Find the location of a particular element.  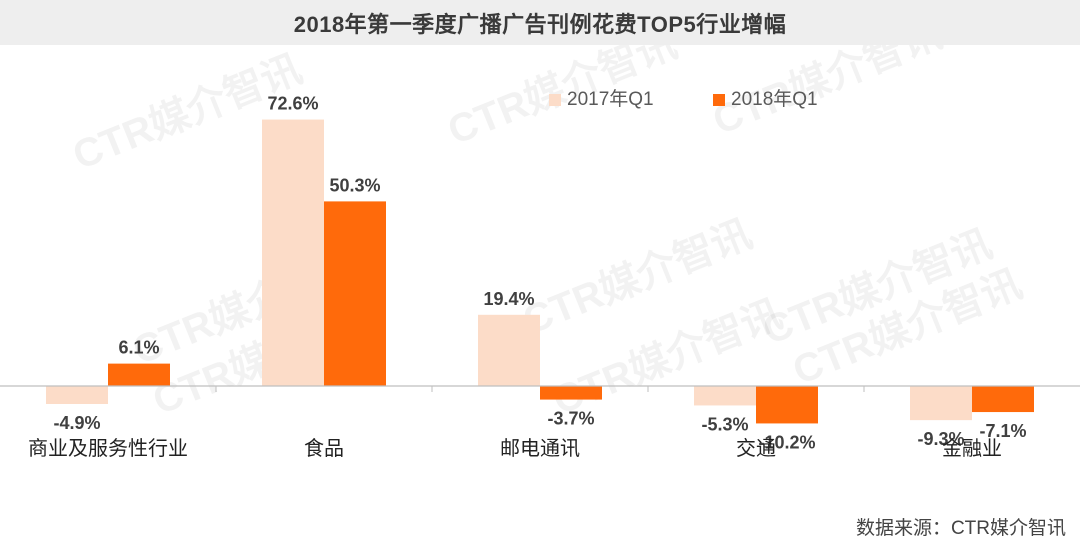

legend: 2017年Q1 2018年Q1 is located at coordinates (683, 99).